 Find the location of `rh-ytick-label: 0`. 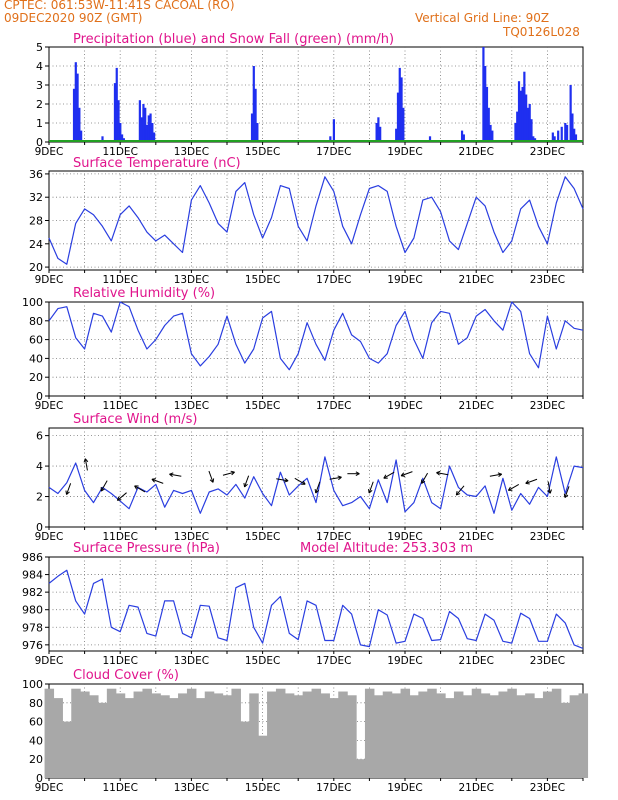

rh-ytick-label: 0 is located at coordinates (39, 396).